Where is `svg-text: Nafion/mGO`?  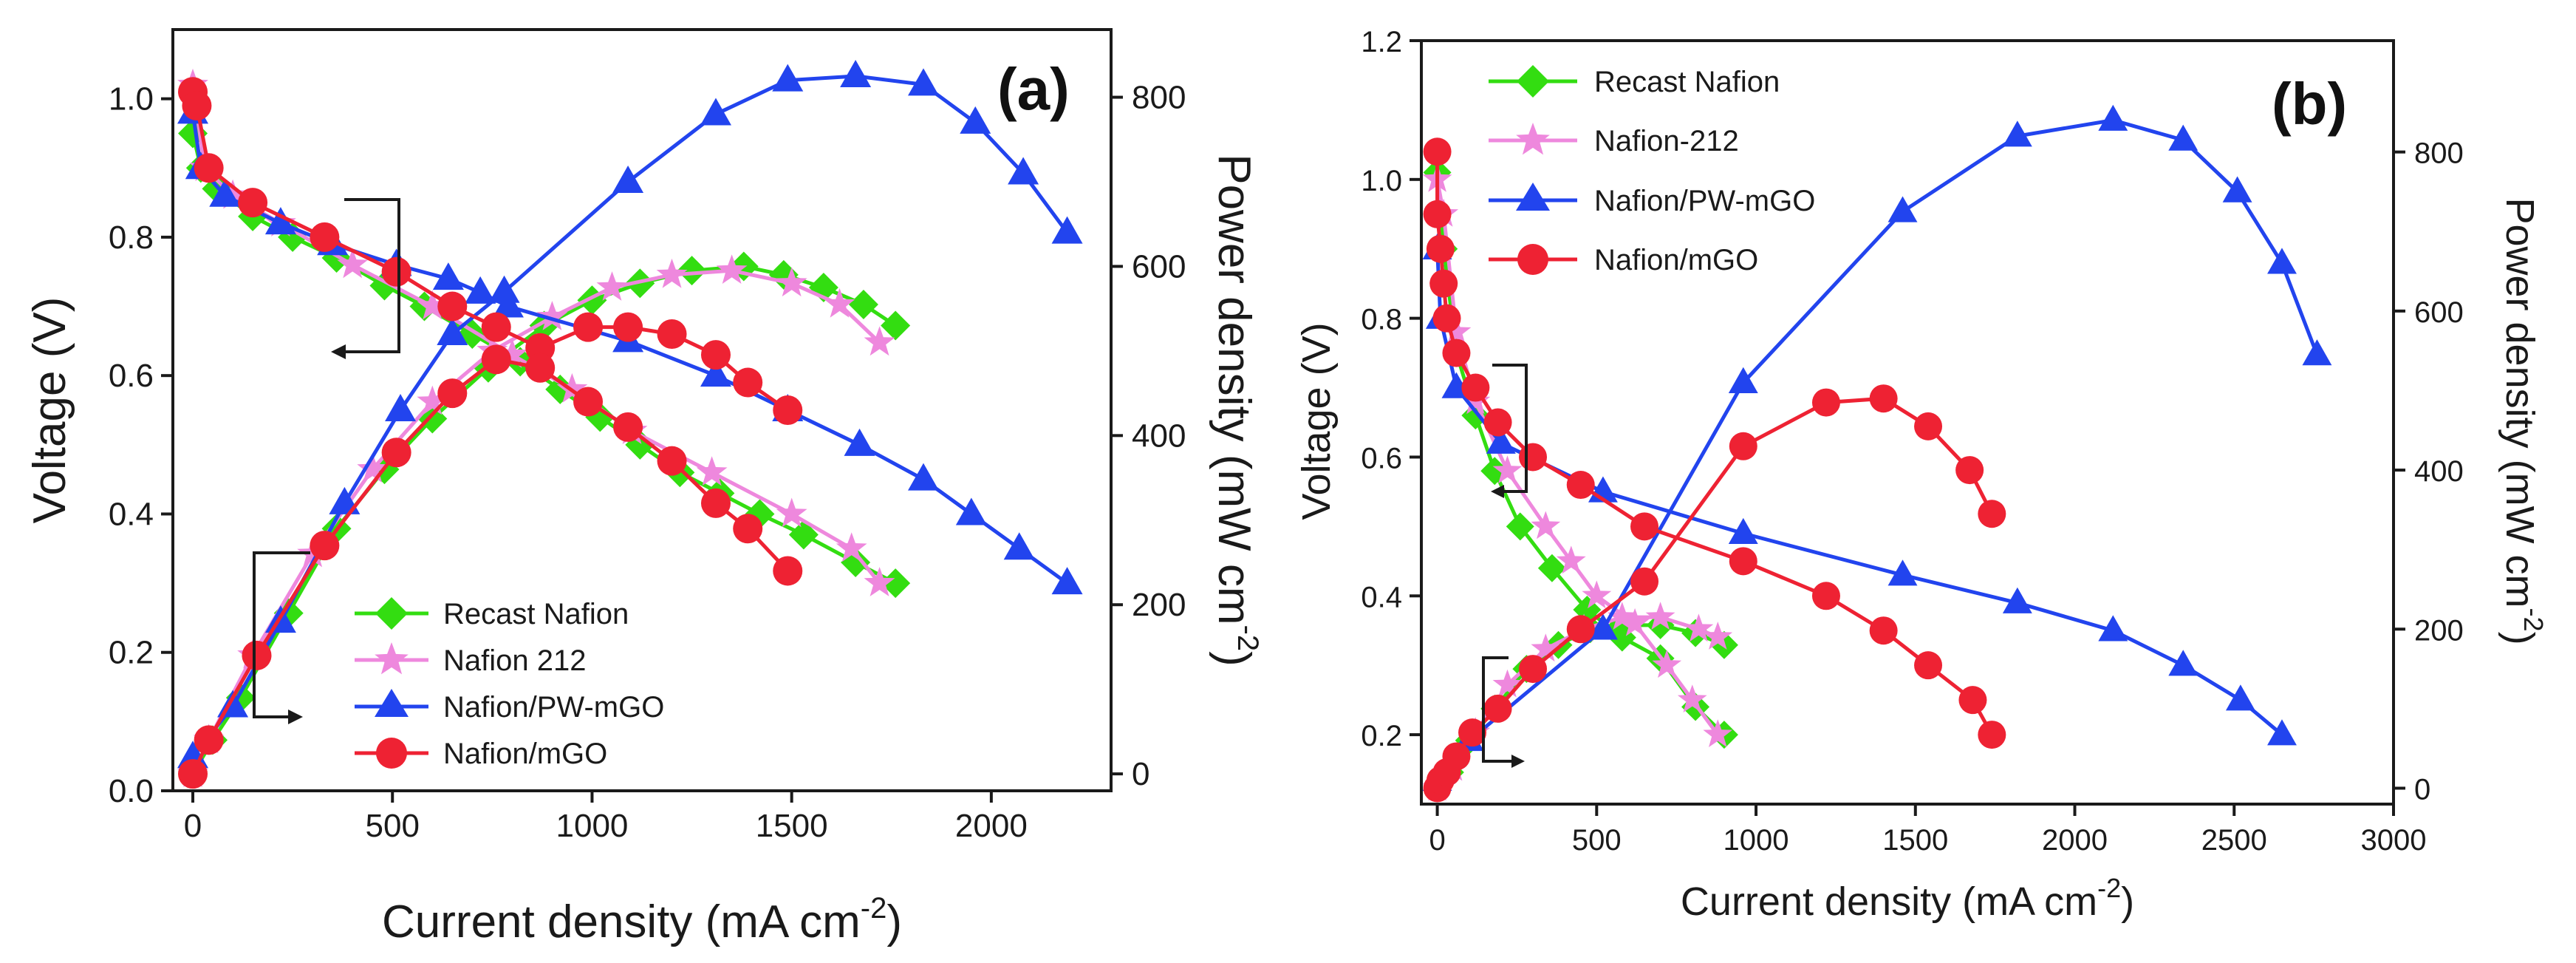 svg-text: Nafion/mGO is located at coordinates (1676, 260).